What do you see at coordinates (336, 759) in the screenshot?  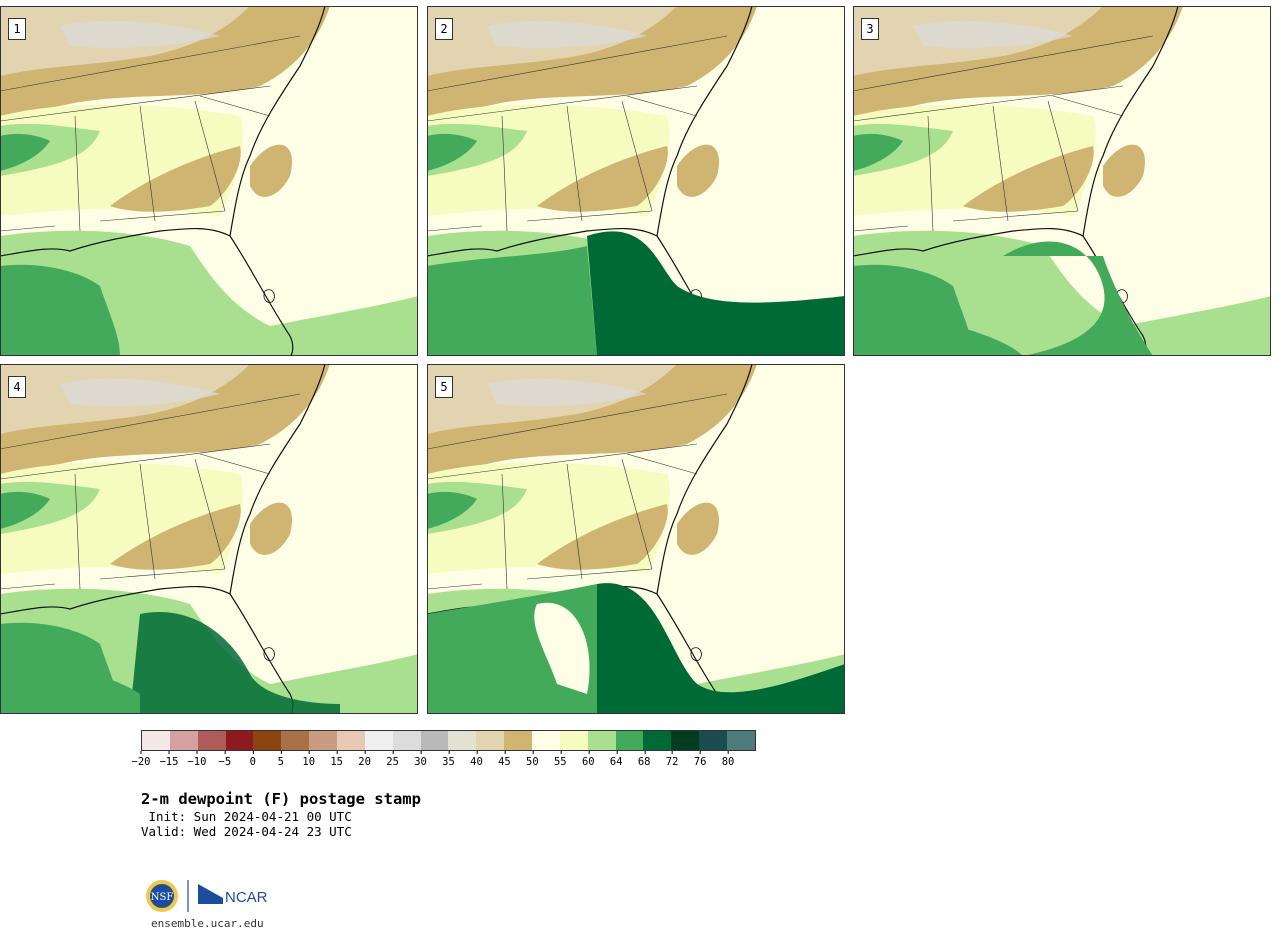 I see `colorbar-tick-label: 15` at bounding box center [336, 759].